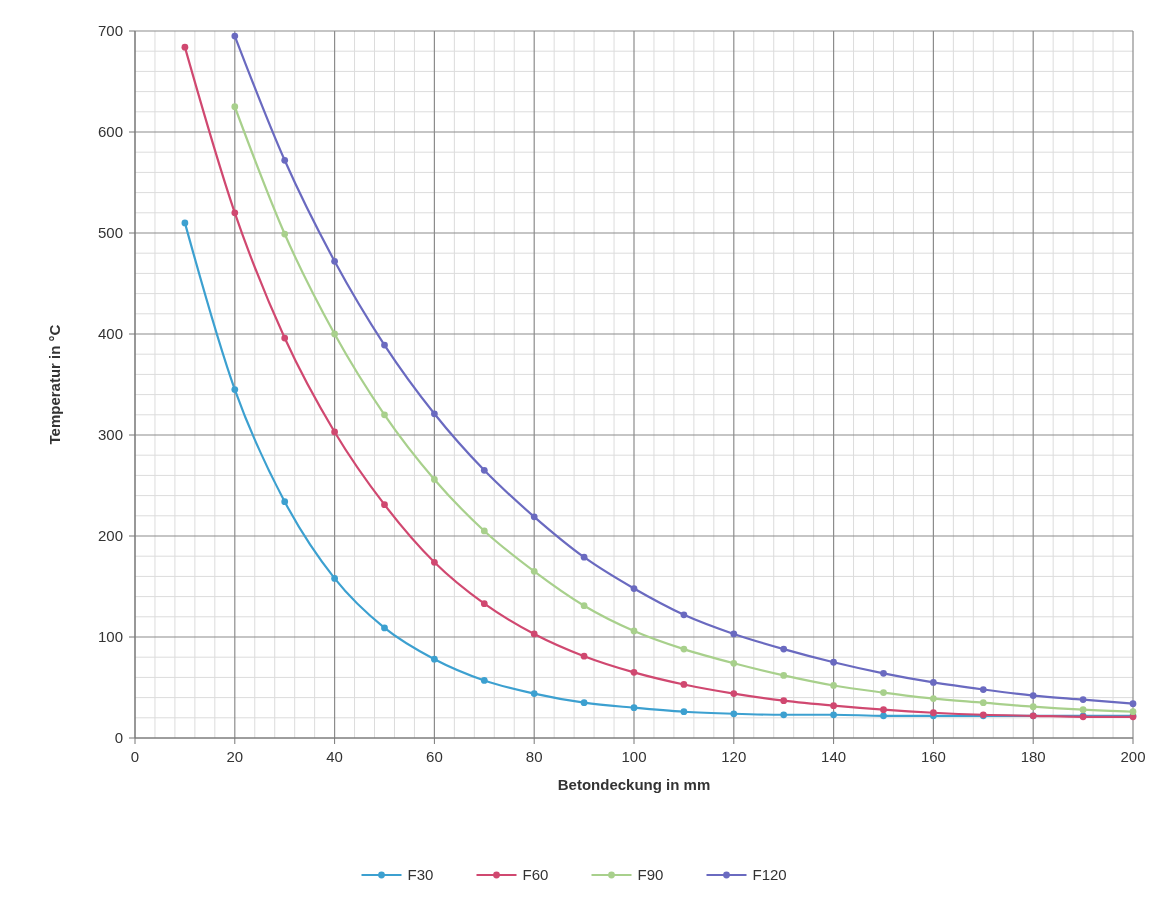 The height and width of the screenshot is (906, 1163). What do you see at coordinates (110, 636) in the screenshot?
I see `y-tick-label: 100` at bounding box center [110, 636].